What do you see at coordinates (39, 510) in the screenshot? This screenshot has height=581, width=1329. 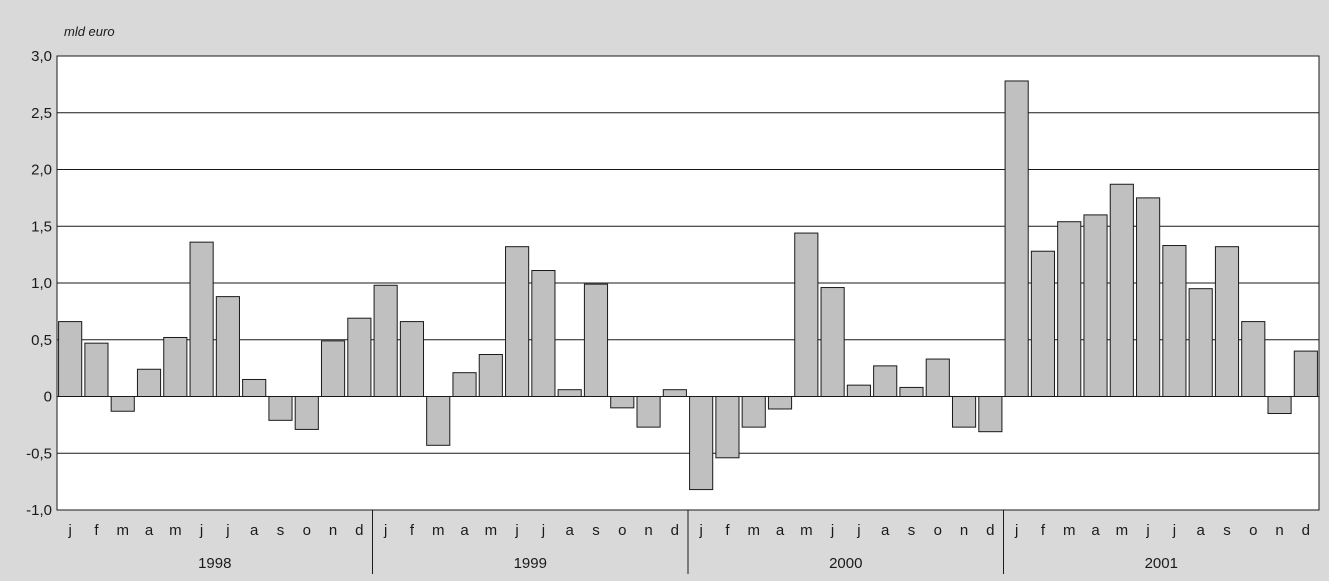 I see `y-tick-label: -1,0` at bounding box center [39, 510].